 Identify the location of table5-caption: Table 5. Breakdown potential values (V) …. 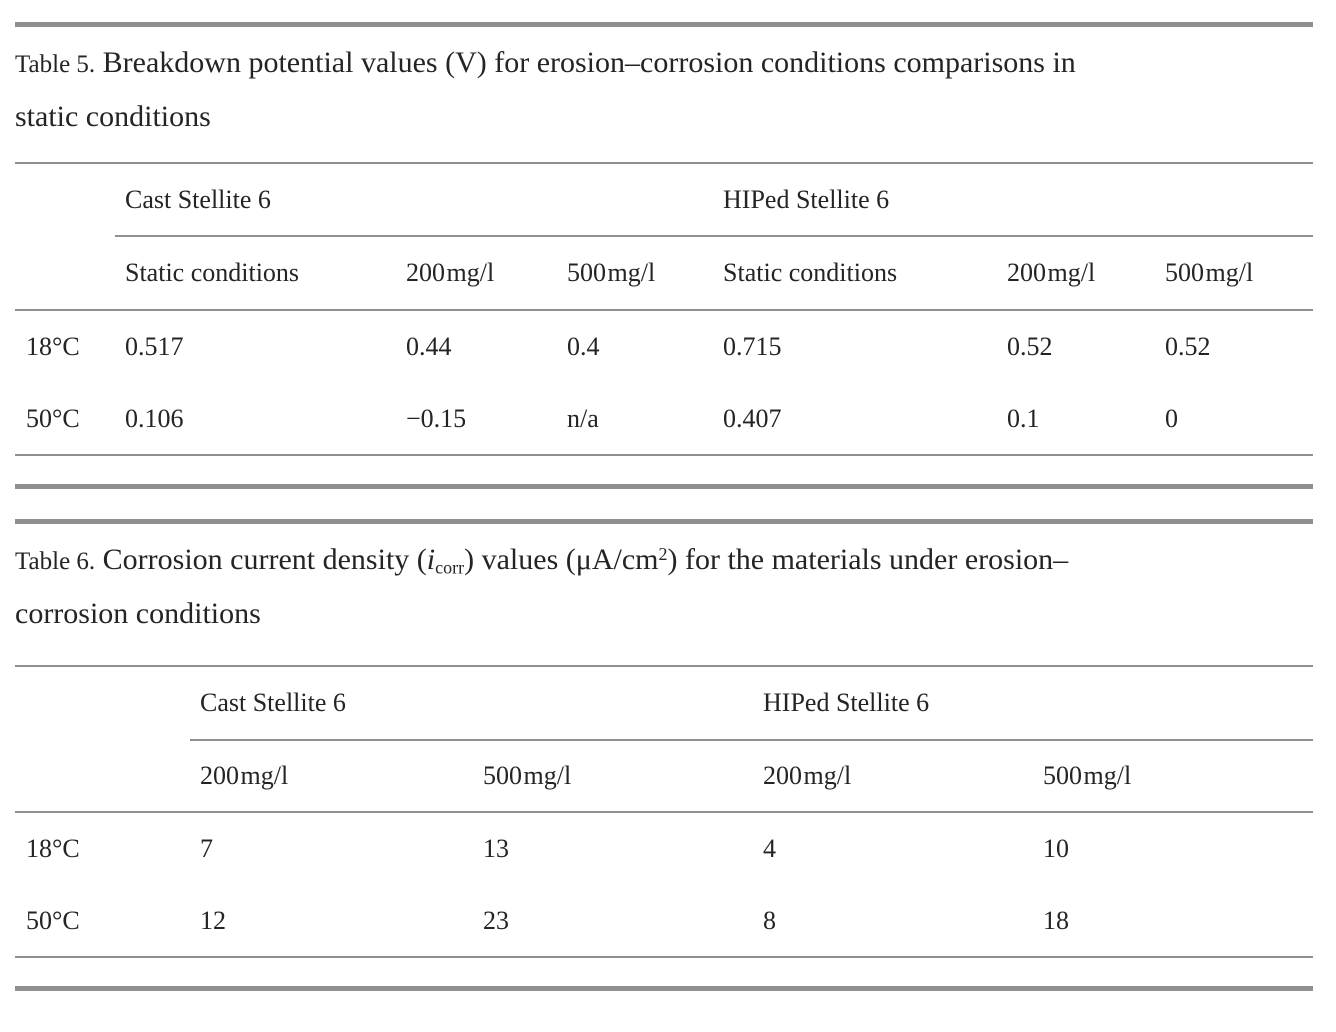
(664, 90).